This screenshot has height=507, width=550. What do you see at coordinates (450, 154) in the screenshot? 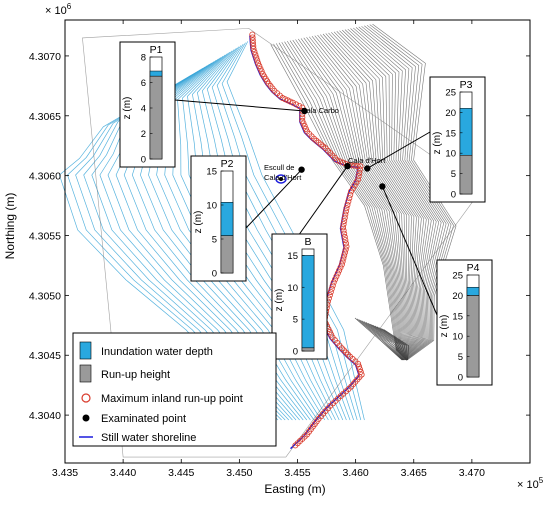
I see `inset-p3-tick-label: 10` at bounding box center [450, 154].